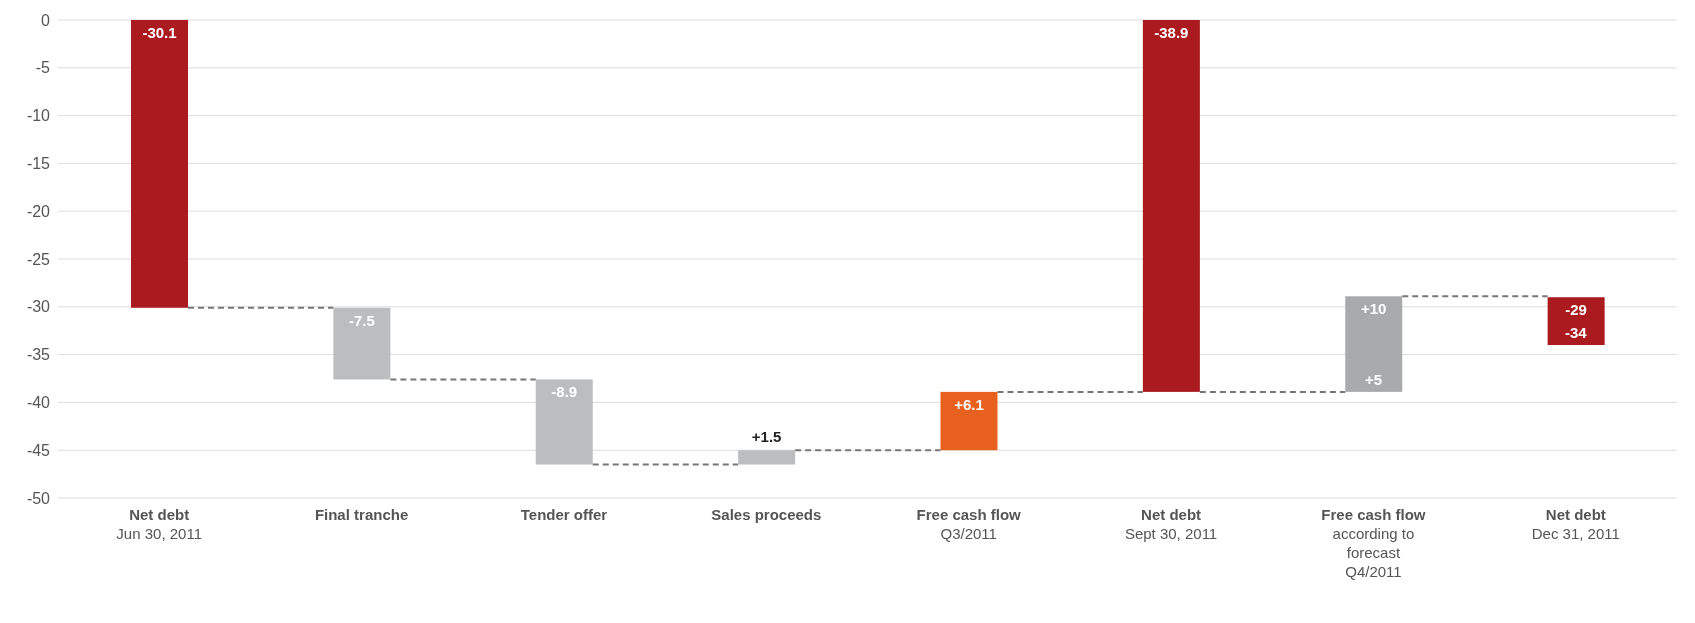  What do you see at coordinates (43, 68) in the screenshot?
I see `y-tick-label: -5` at bounding box center [43, 68].